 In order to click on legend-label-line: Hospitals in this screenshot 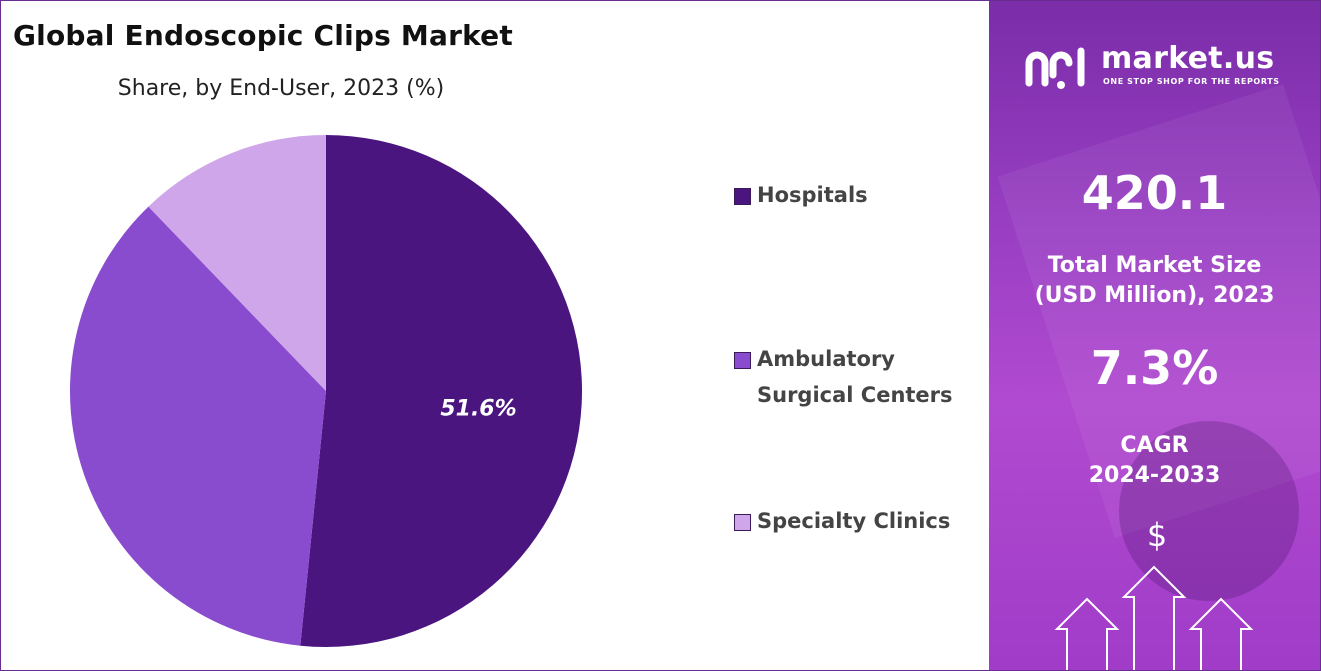, I will do `click(812, 195)`.